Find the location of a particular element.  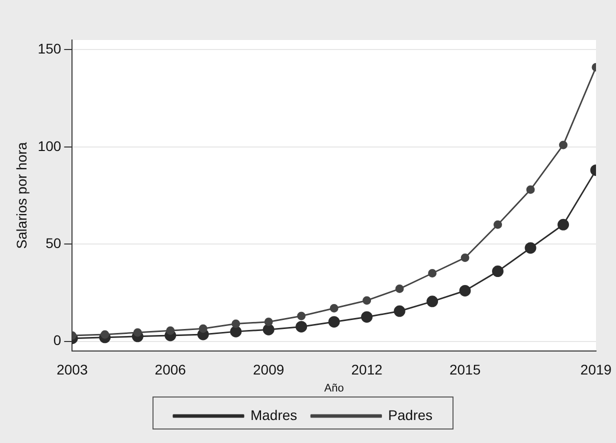

x-axis-title: Año is located at coordinates (334, 388).